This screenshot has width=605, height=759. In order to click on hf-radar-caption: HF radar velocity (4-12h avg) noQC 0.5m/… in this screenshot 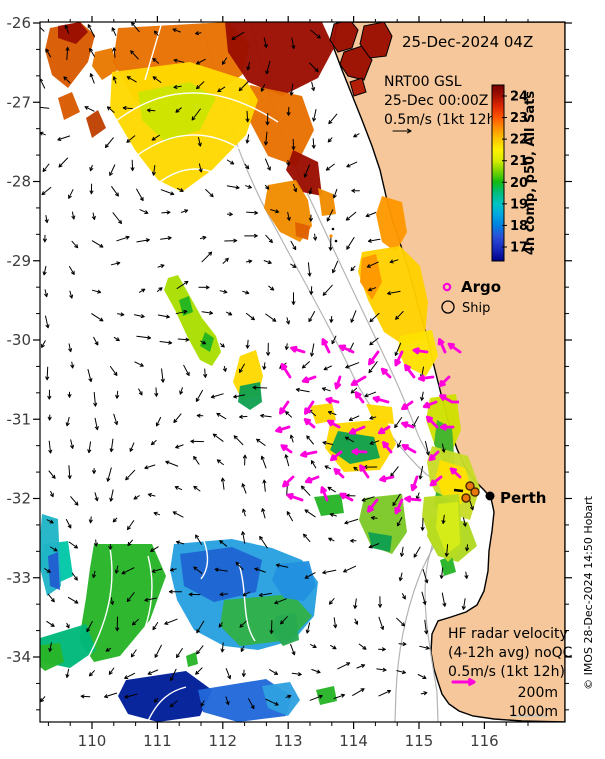, I will do `click(510, 673)`.